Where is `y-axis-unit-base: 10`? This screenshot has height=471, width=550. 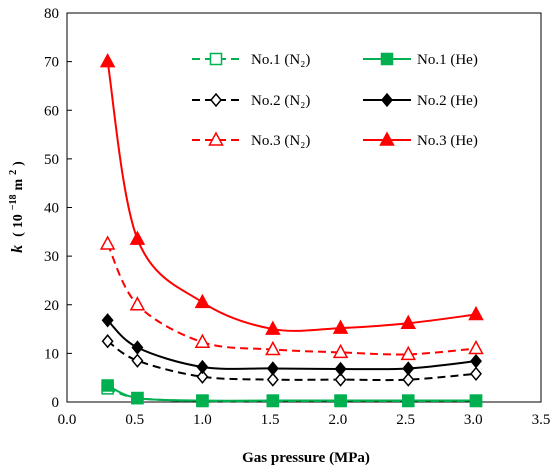
y-axis-unit-base: 10 is located at coordinates (18, 221).